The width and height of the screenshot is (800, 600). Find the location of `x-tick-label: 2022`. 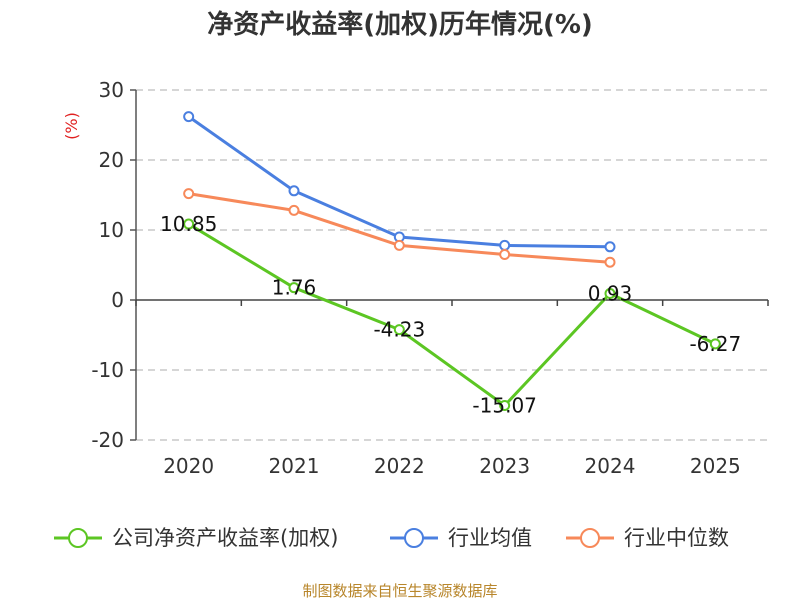

x-tick-label: 2022 is located at coordinates (399, 466).